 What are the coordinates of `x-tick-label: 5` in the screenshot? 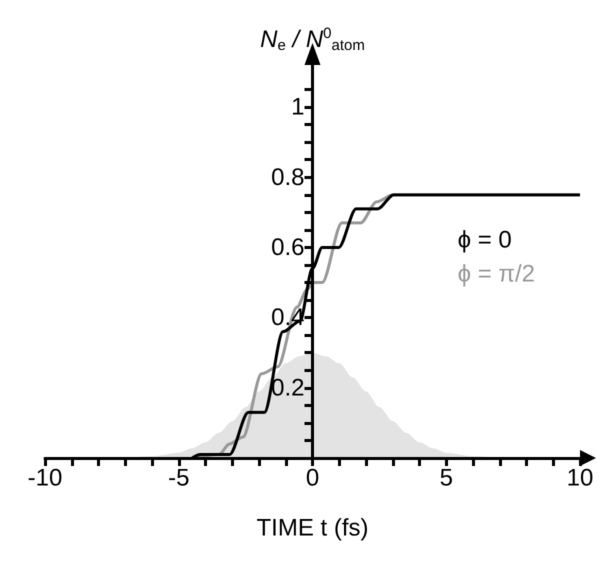 It's located at (446, 478).